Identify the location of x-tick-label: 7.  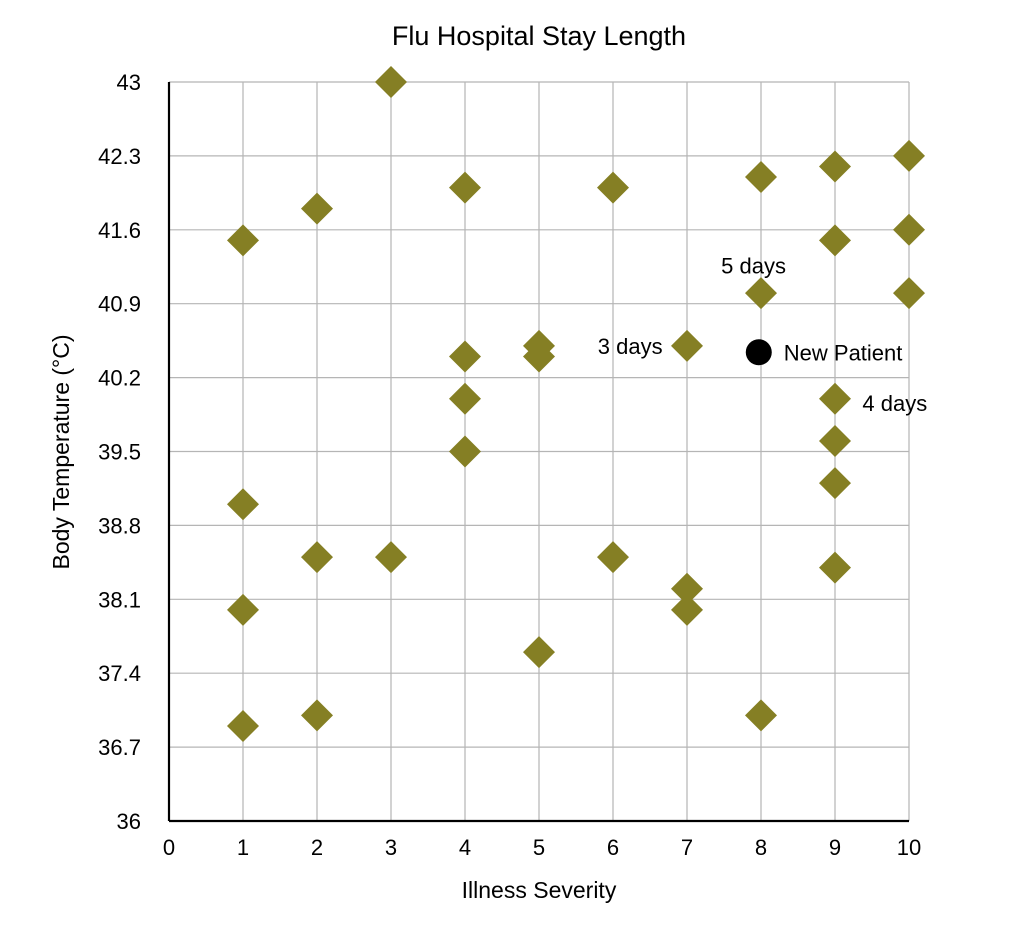
(687, 847).